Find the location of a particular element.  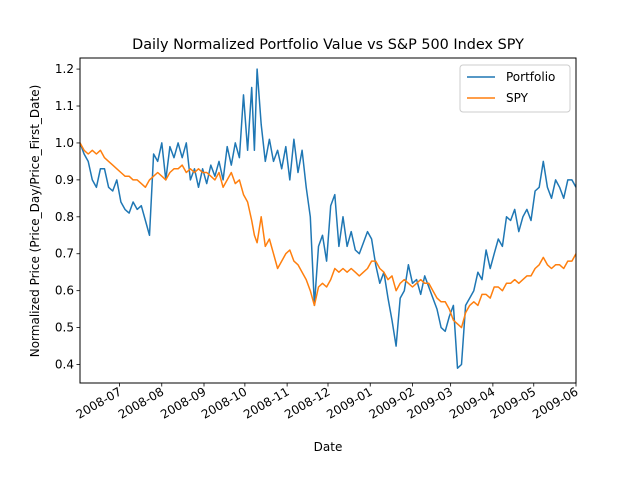

x-tick-label: 2009-06 is located at coordinates (555, 402).